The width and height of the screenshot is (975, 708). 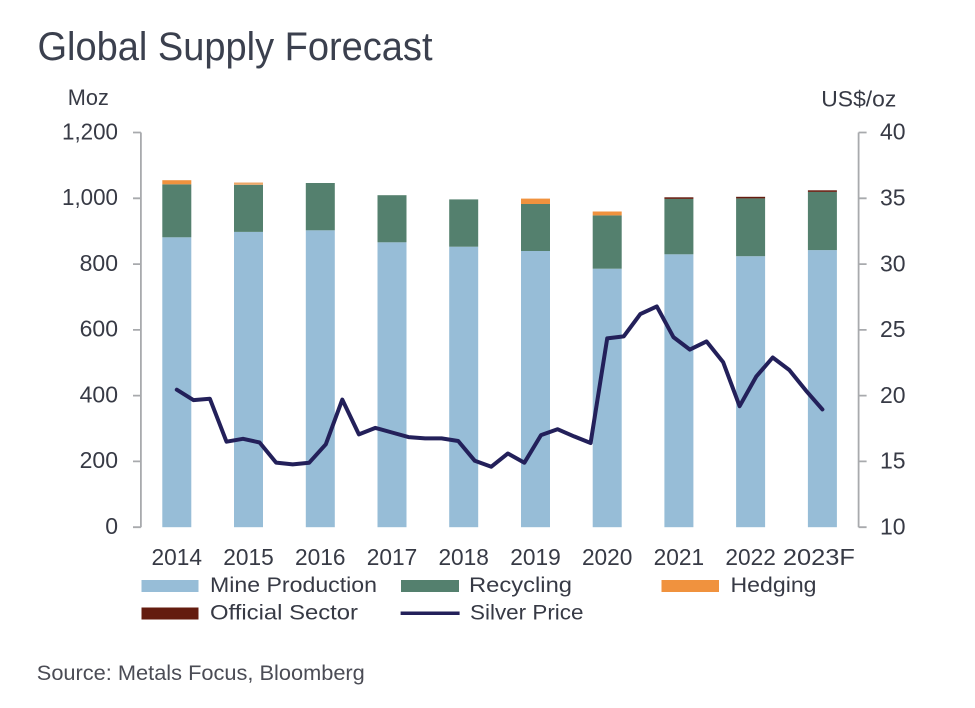 I want to click on svg-text: 25, so click(x=893, y=329).